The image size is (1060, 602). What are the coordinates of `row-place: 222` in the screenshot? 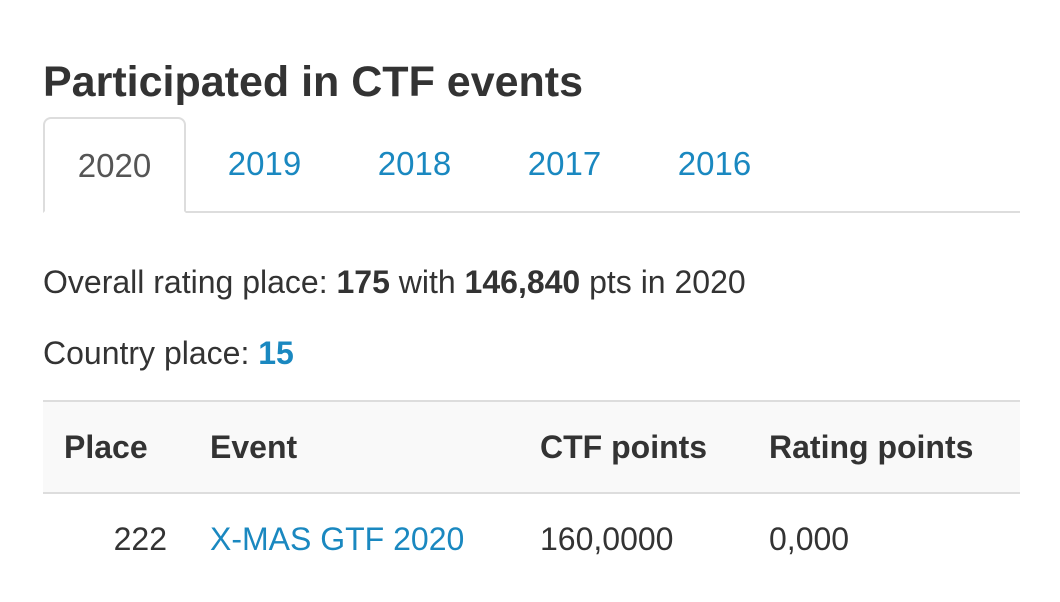 It's located at (140, 539).